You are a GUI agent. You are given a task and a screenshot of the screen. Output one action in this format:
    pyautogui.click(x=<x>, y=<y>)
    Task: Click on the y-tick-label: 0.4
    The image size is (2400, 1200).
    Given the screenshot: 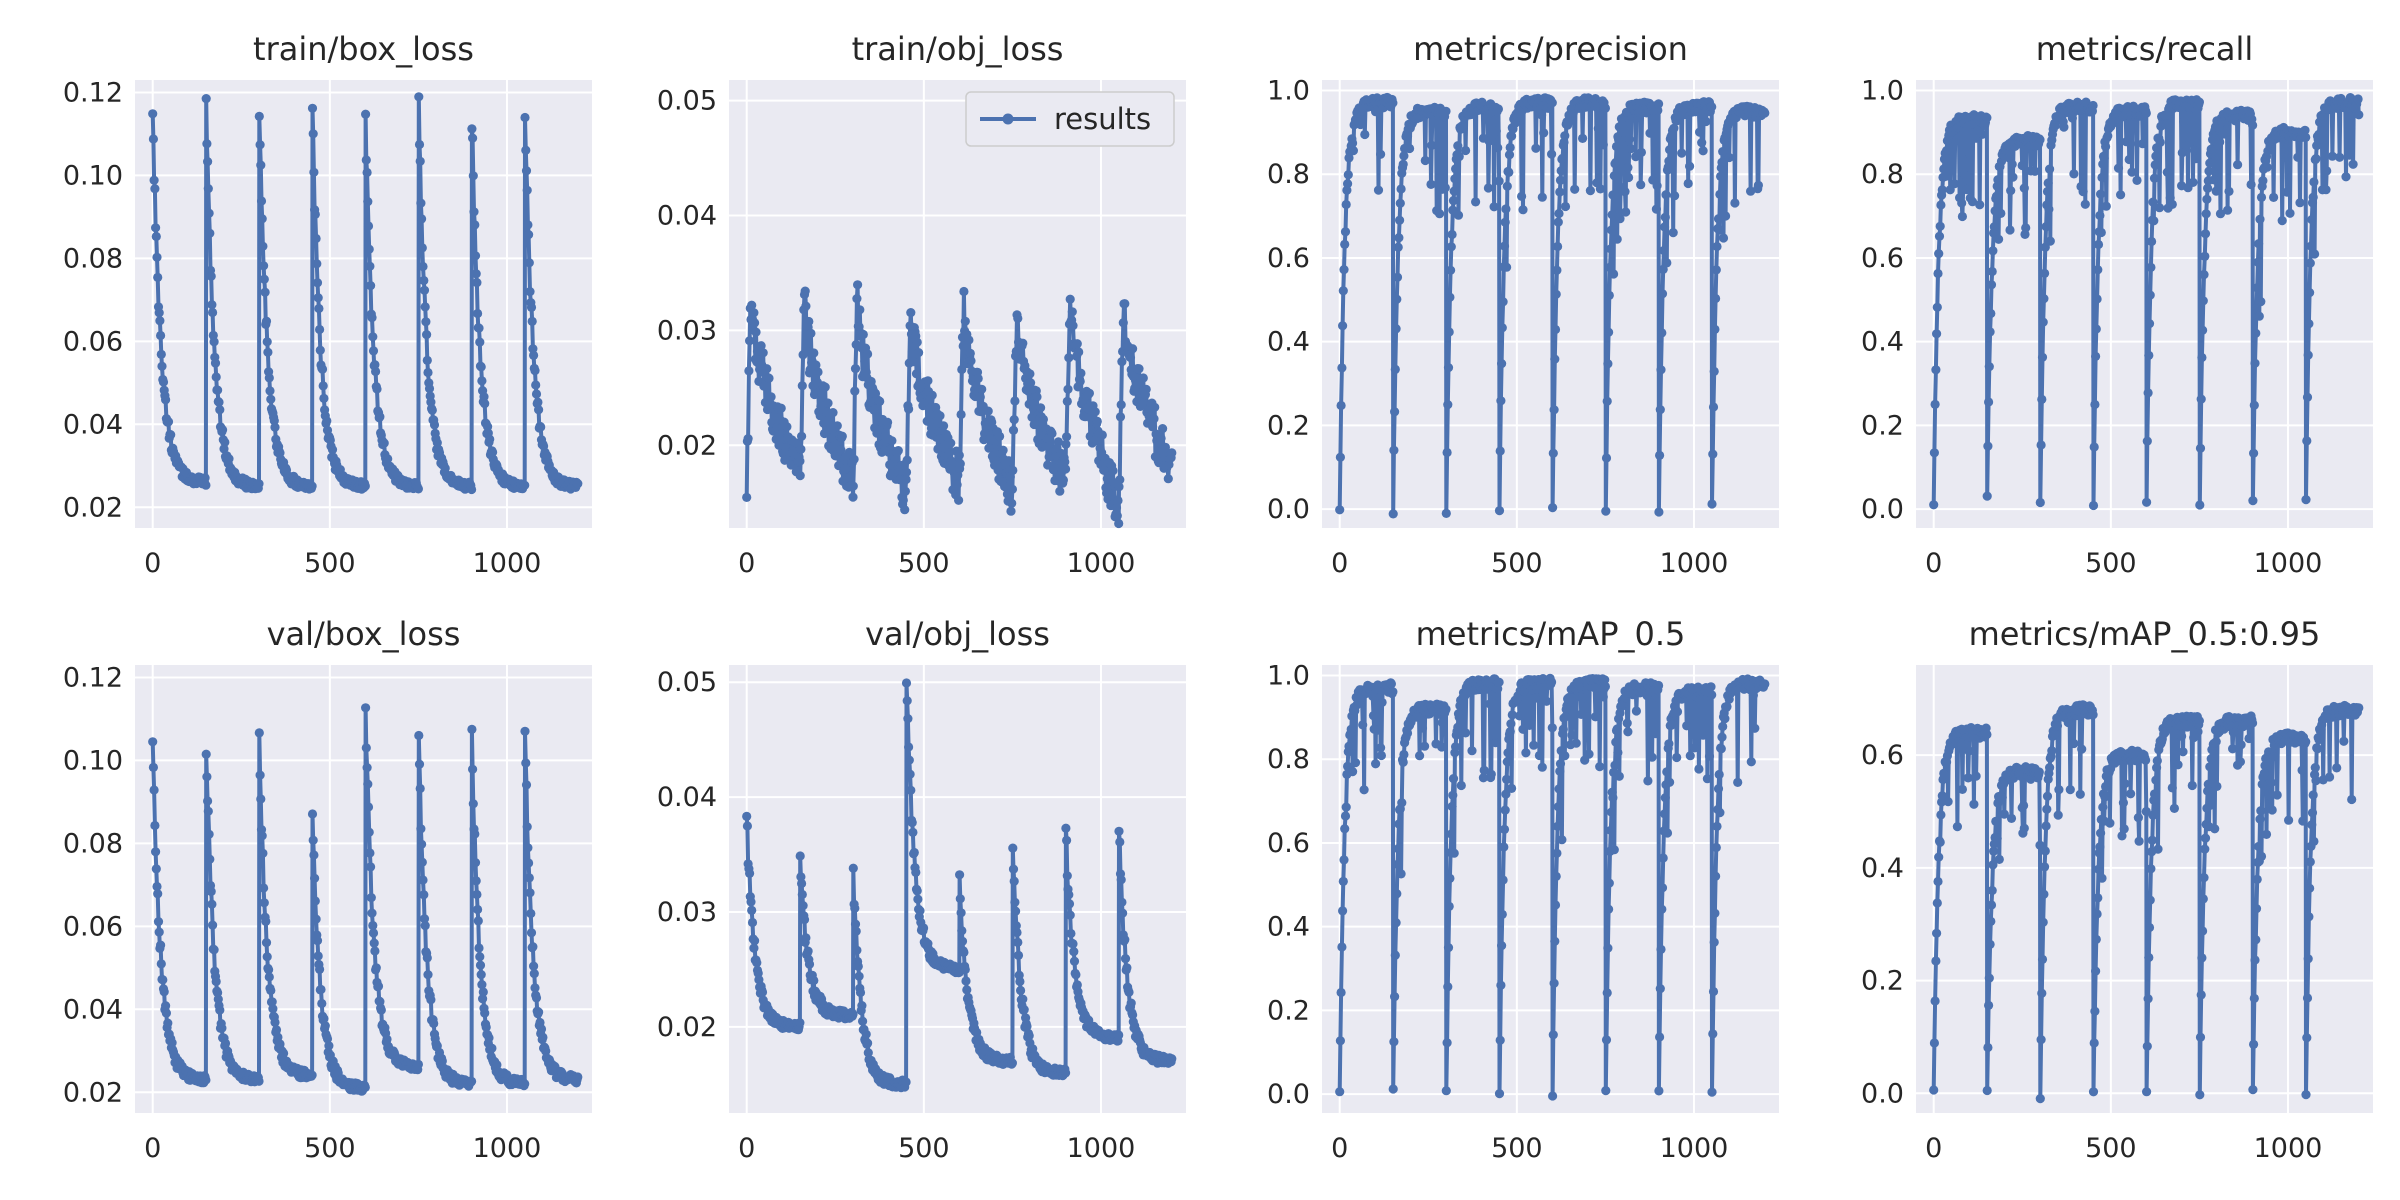 What is the action you would take?
    pyautogui.click(x=1882, y=868)
    